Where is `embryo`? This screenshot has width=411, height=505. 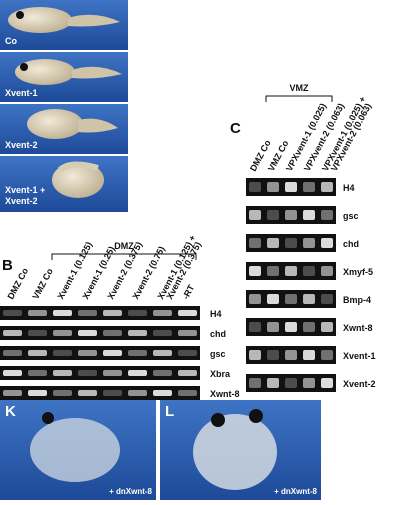 embryo is located at coordinates (235, 452).